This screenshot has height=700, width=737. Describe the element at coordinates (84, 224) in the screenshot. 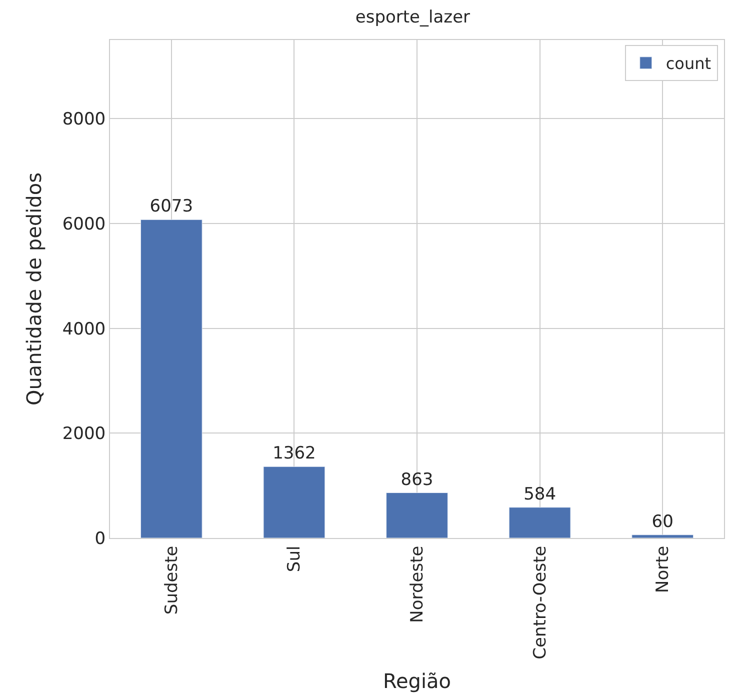

I see `y-tick-label: 6000` at that location.